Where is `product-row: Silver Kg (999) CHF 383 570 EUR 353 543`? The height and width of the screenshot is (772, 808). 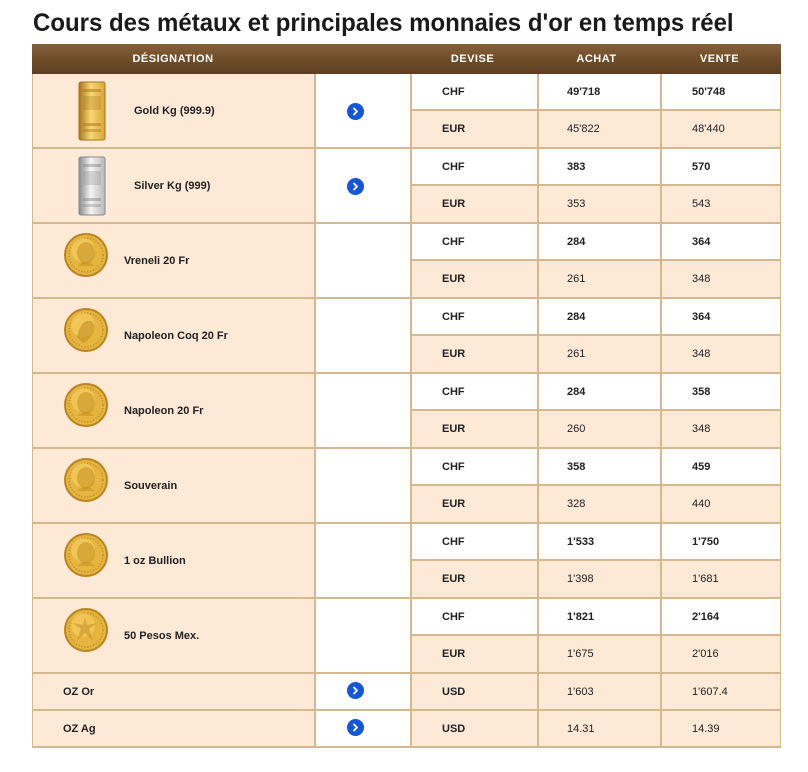
product-row: Silver Kg (999) CHF 383 570 EUR 353 543 is located at coordinates (406, 186).